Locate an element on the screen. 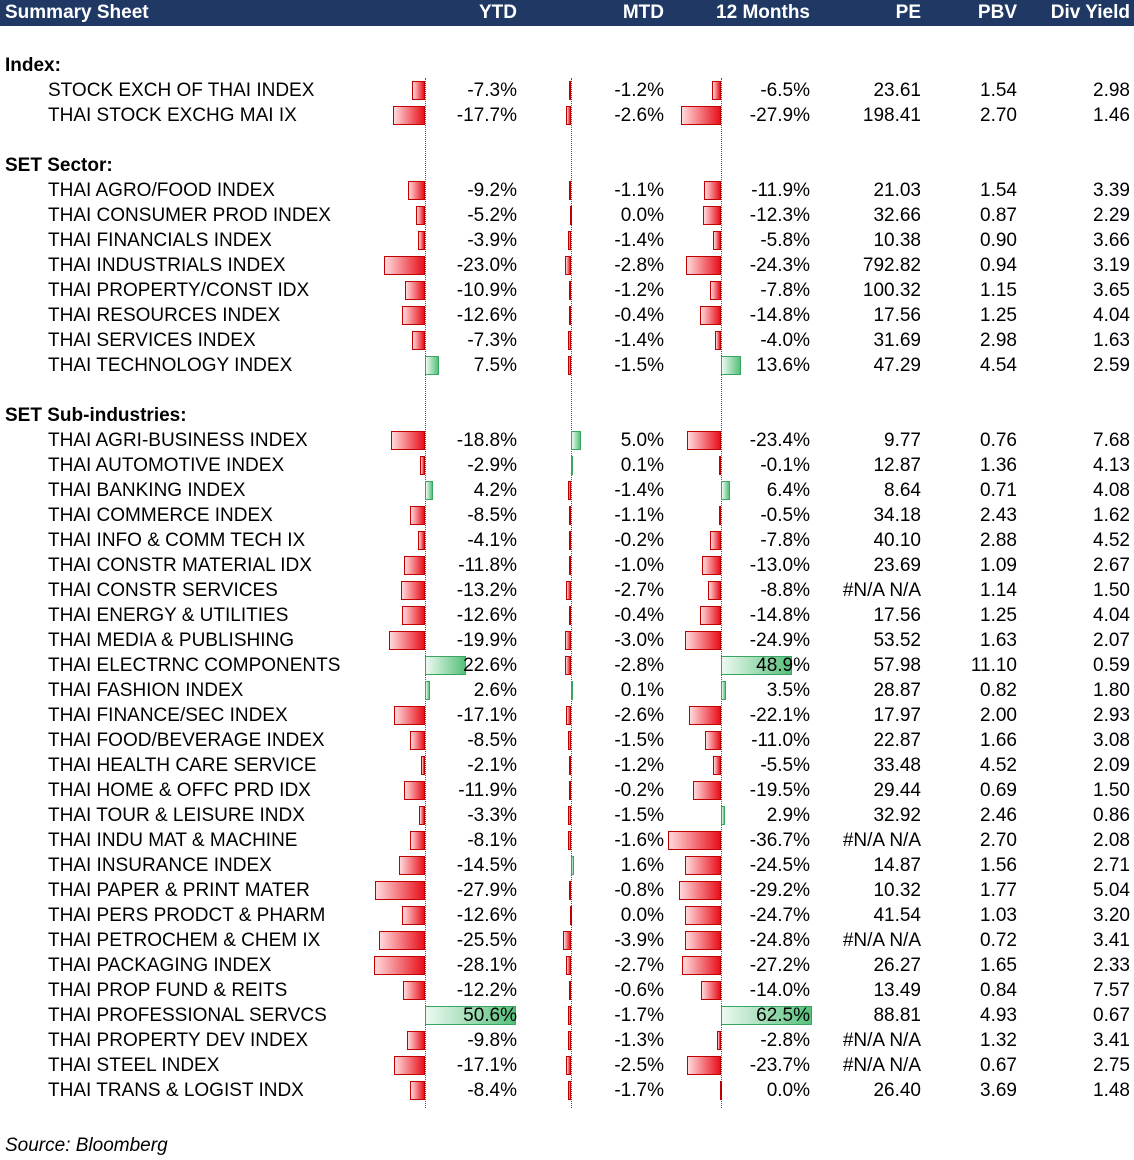 Image resolution: width=1134 pixels, height=1160 pixels. index-name: THAI CONSUMER PROD INDEX is located at coordinates (189, 215).